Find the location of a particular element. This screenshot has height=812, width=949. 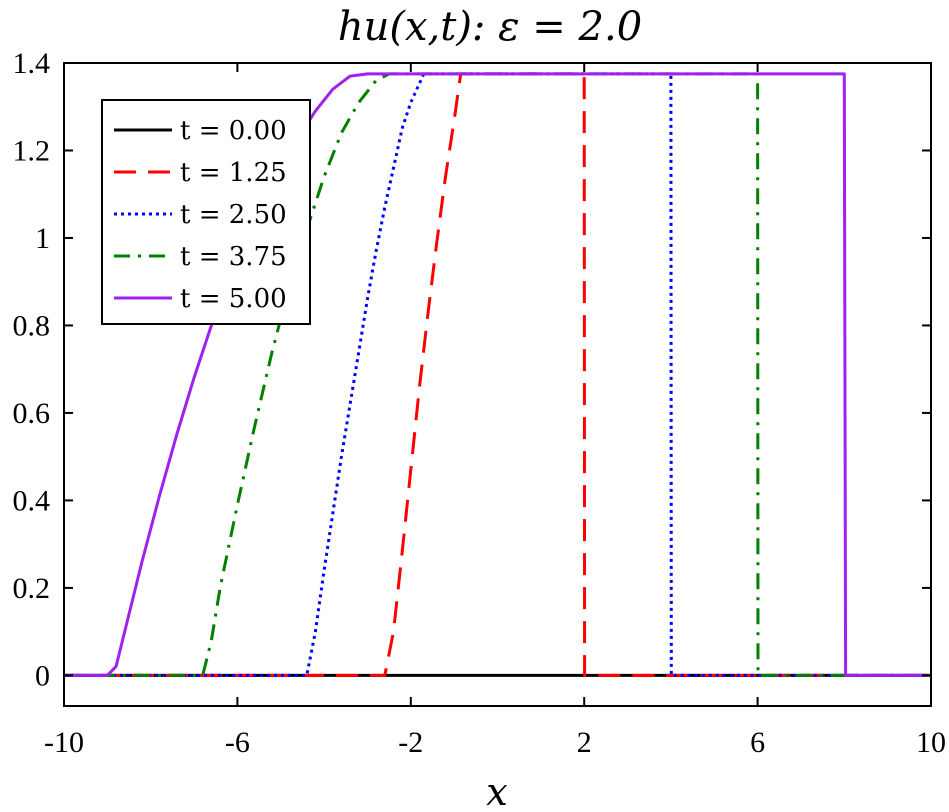

x-axis-label: x is located at coordinates (496, 791).